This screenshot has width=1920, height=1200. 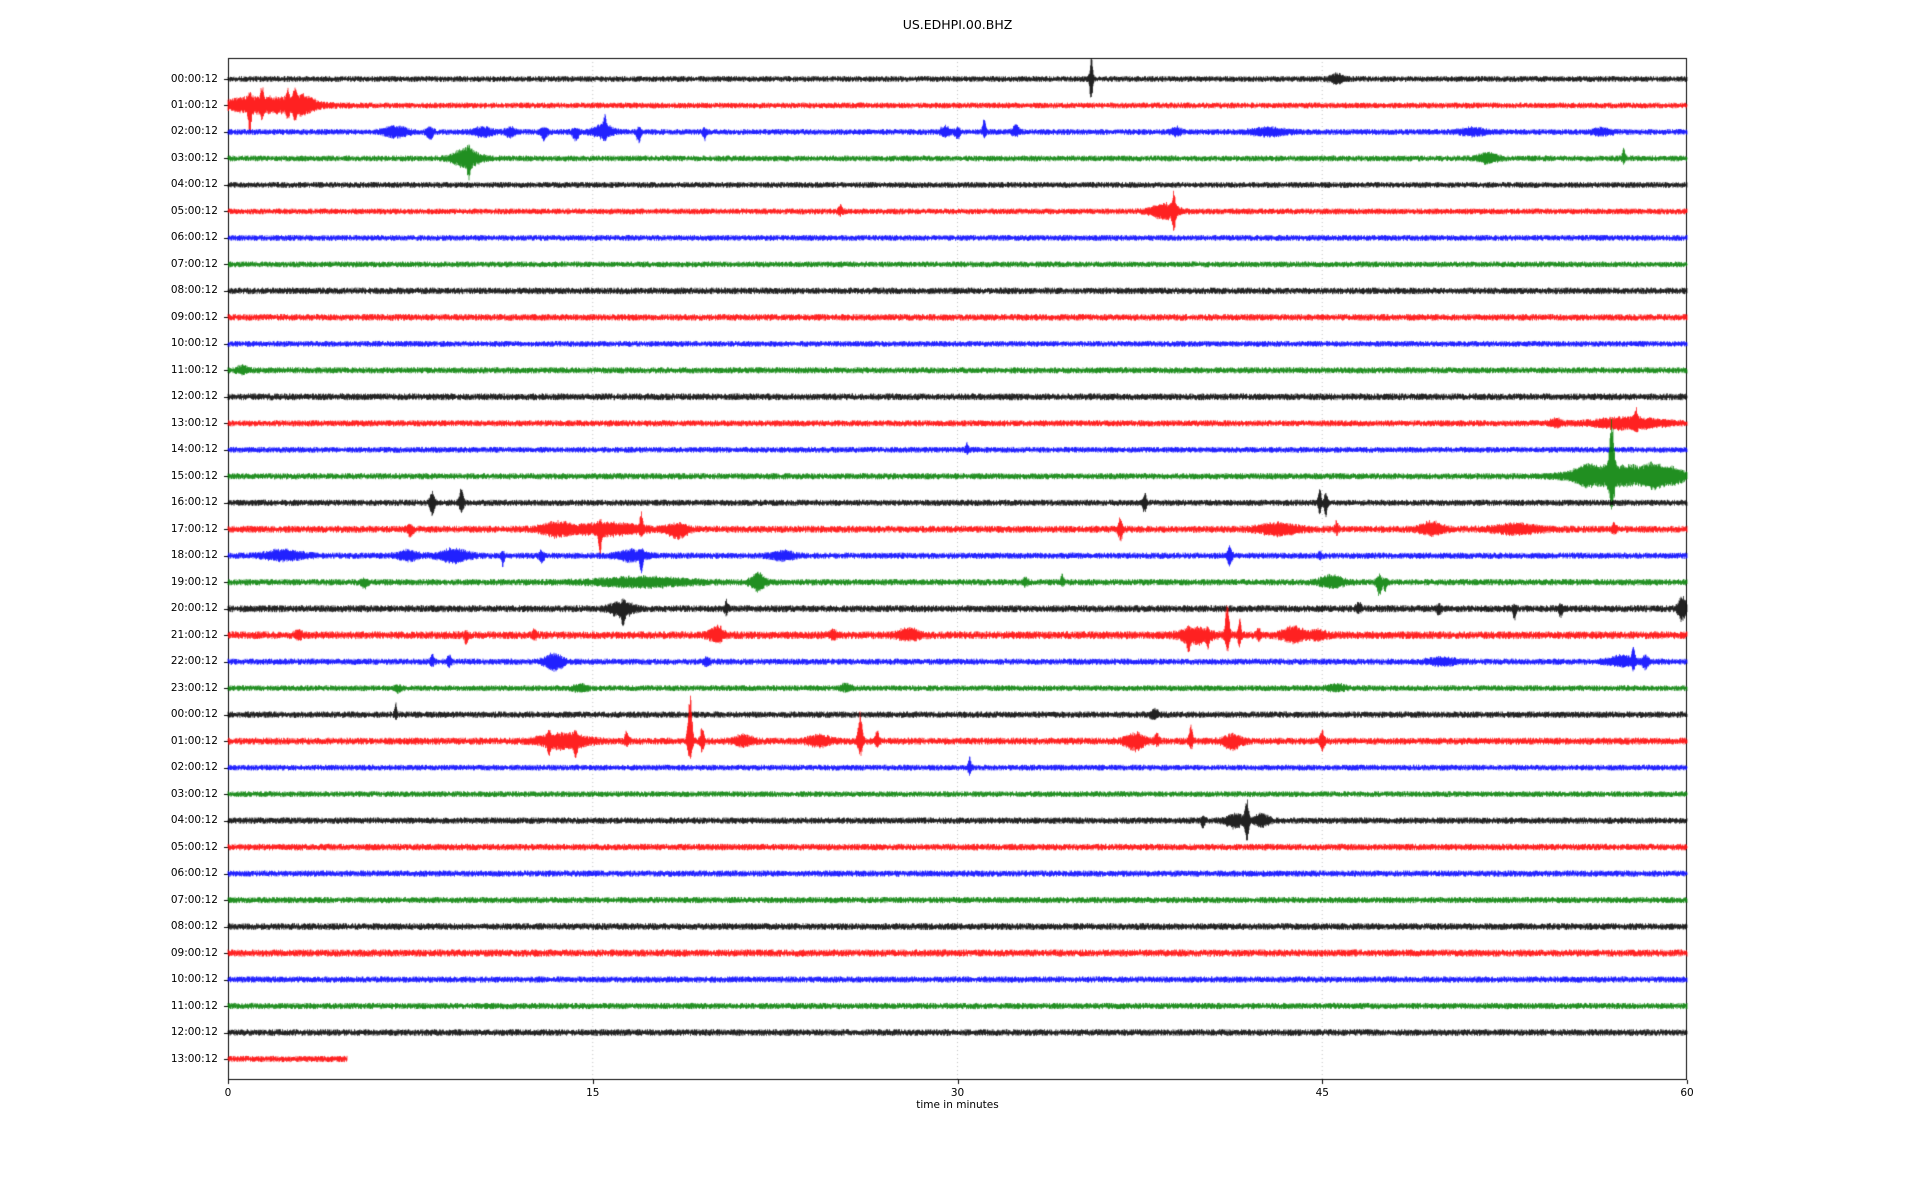 What do you see at coordinates (194, 634) in the screenshot?
I see `trace-label: 21:00:12` at bounding box center [194, 634].